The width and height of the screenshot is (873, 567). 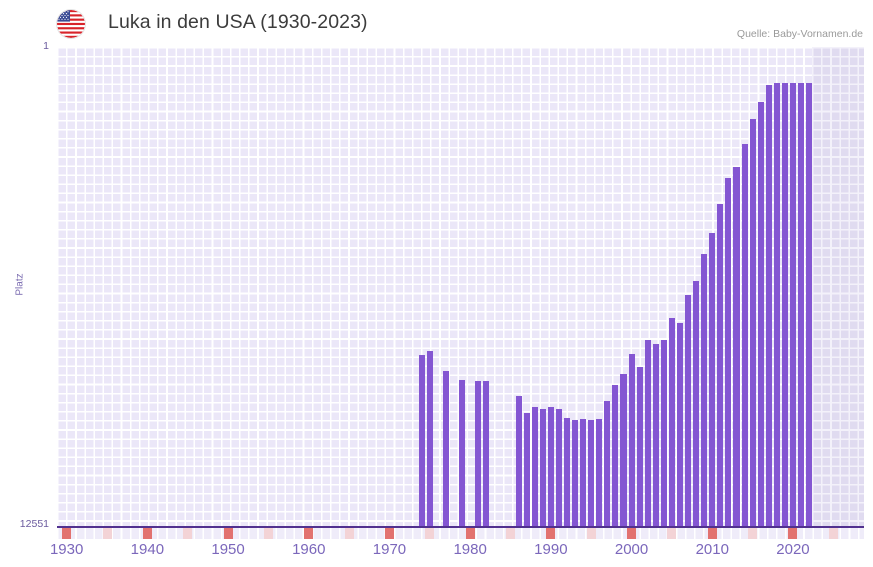 What do you see at coordinates (147, 549) in the screenshot?
I see `x-axis-tick-label: 1940` at bounding box center [147, 549].